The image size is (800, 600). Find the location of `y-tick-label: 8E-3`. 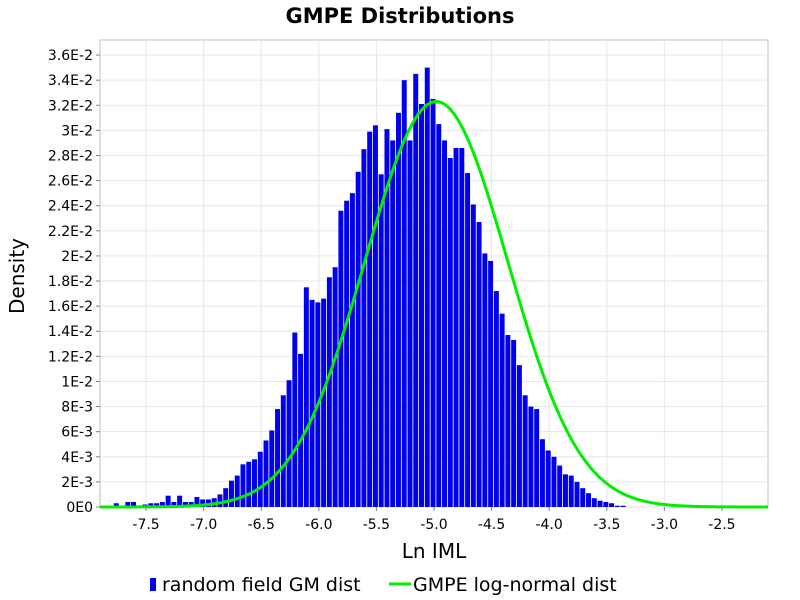

y-tick-label: 8E-3 is located at coordinates (77, 408).